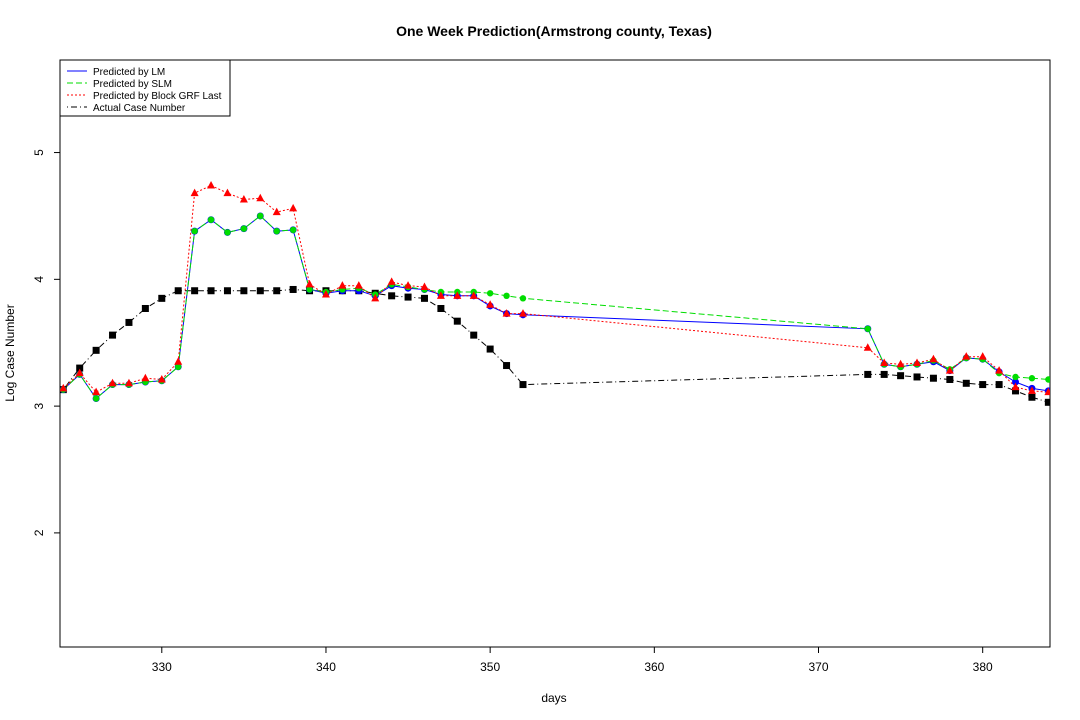 This screenshot has height=720, width=1080. I want to click on legend-label-grf: Predicted by Block GRF Last, so click(157, 96).